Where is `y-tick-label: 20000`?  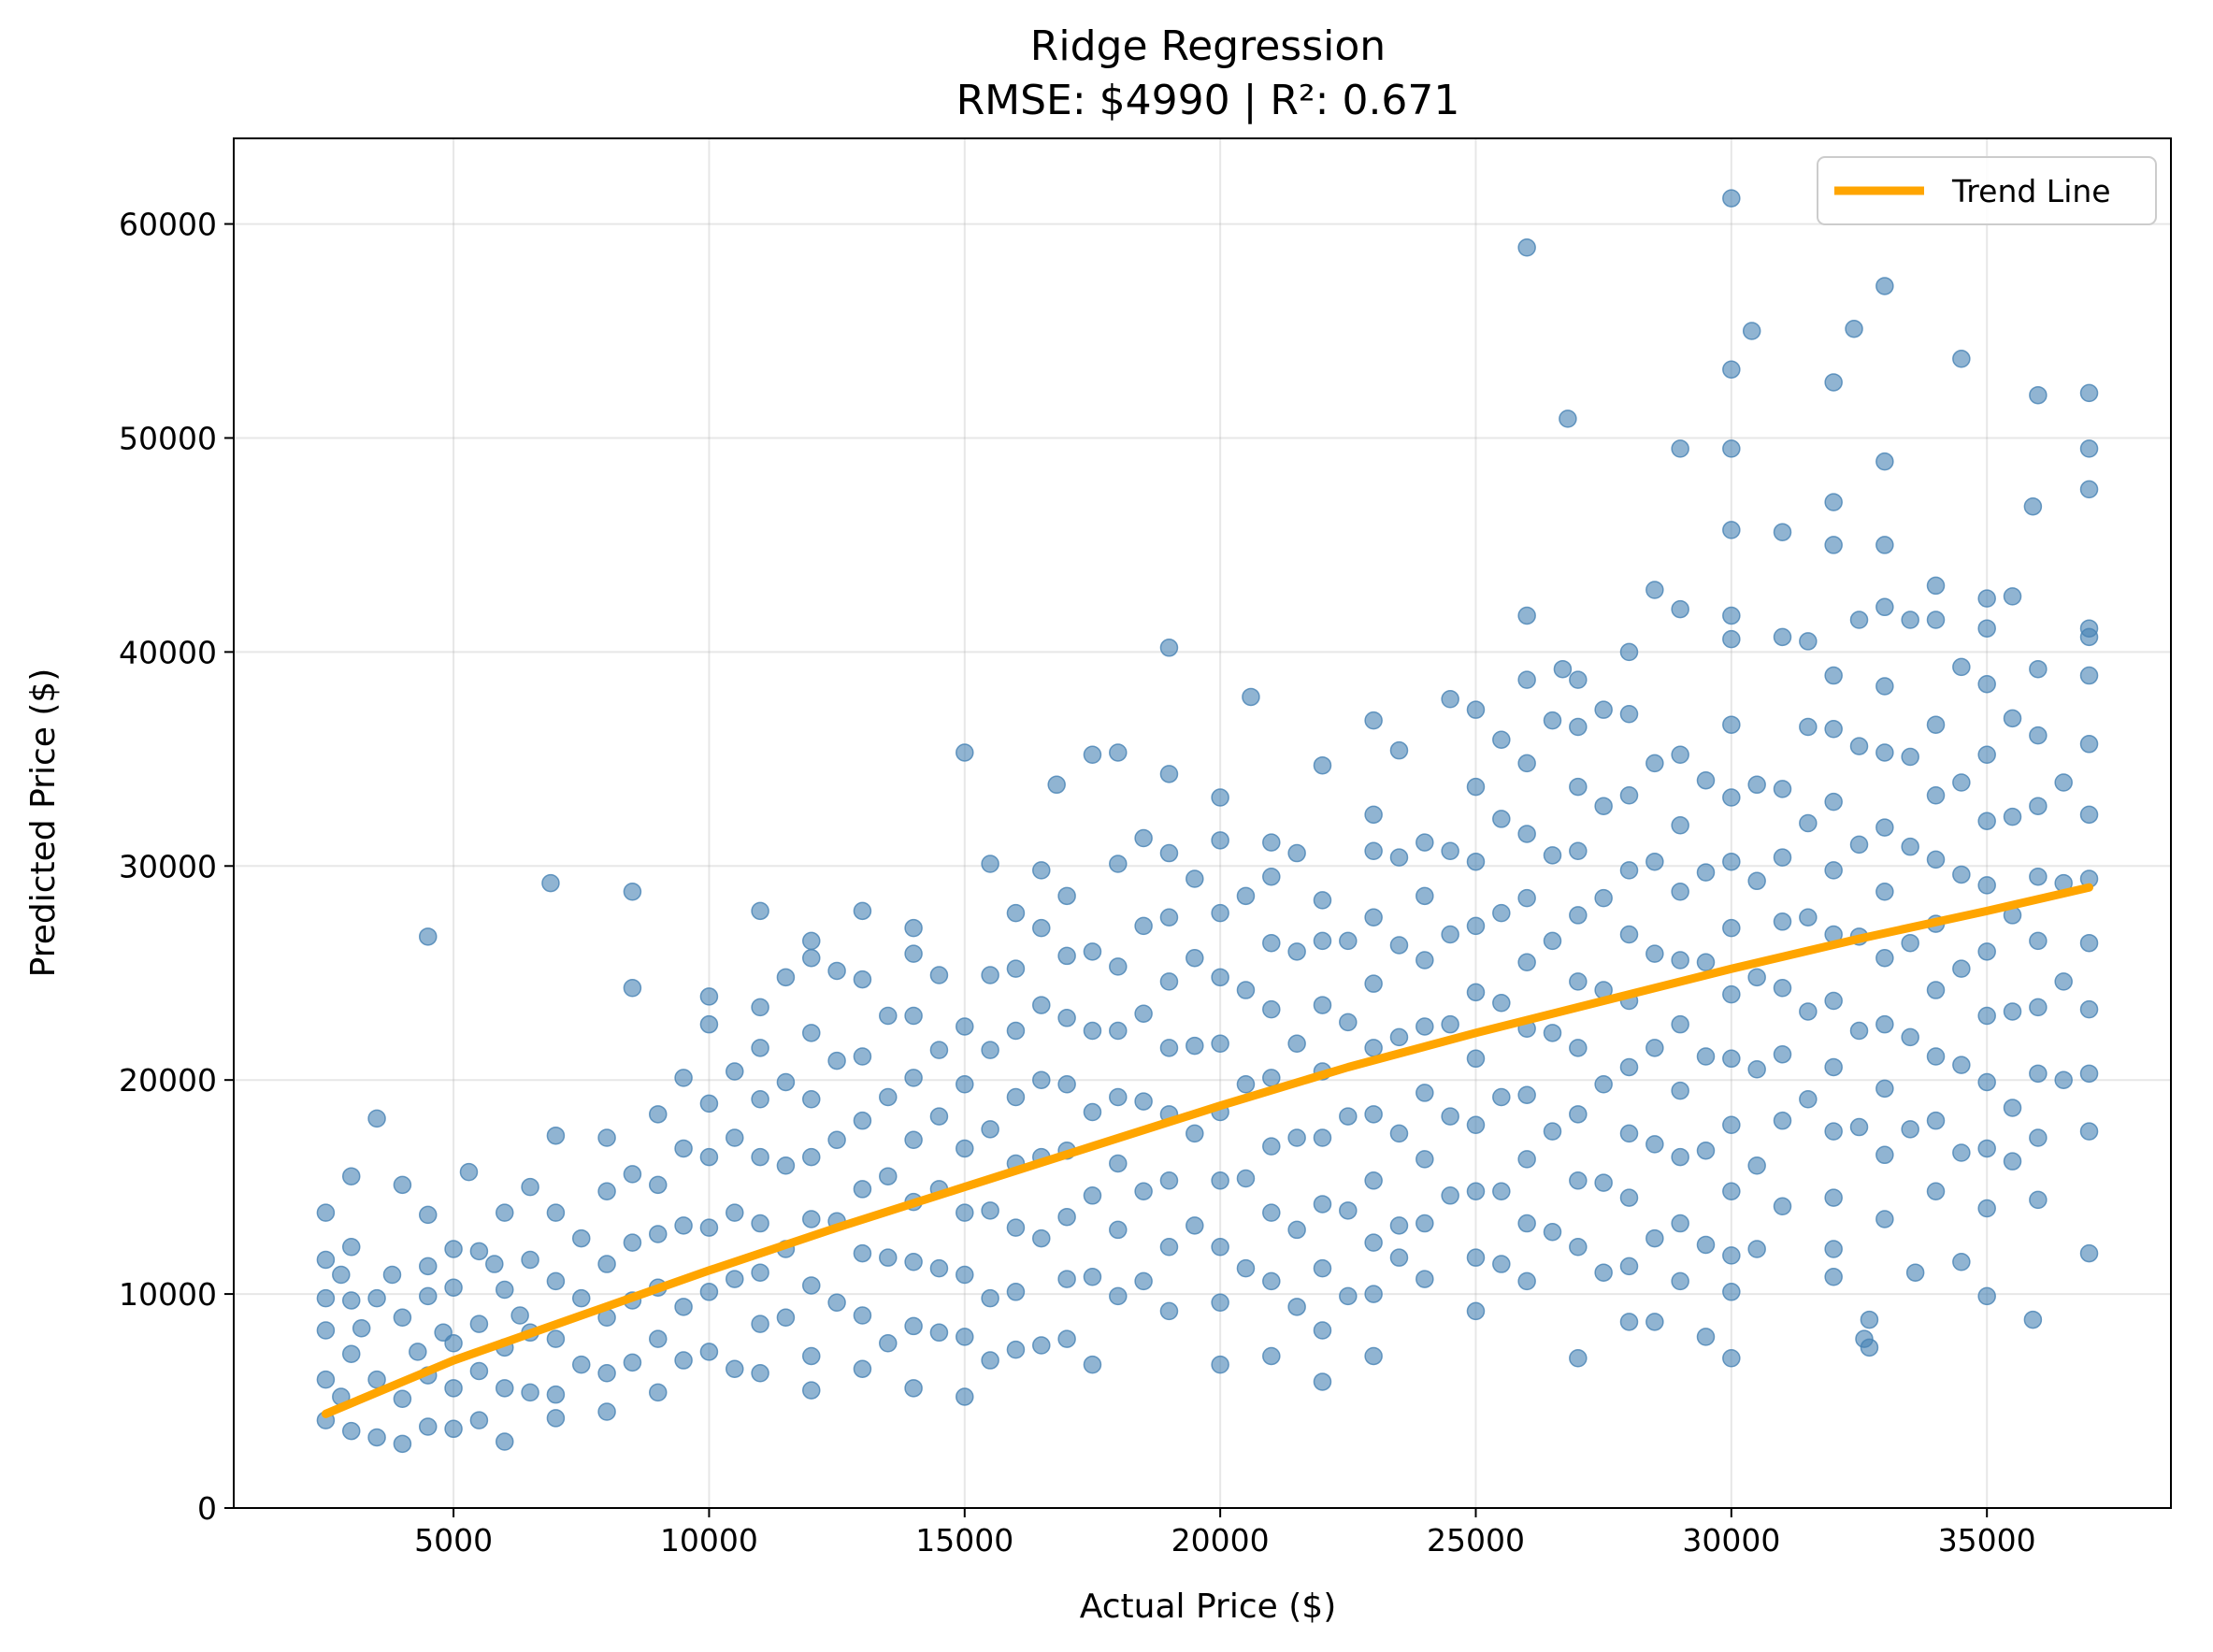
y-tick-label: 20000 is located at coordinates (168, 1080).